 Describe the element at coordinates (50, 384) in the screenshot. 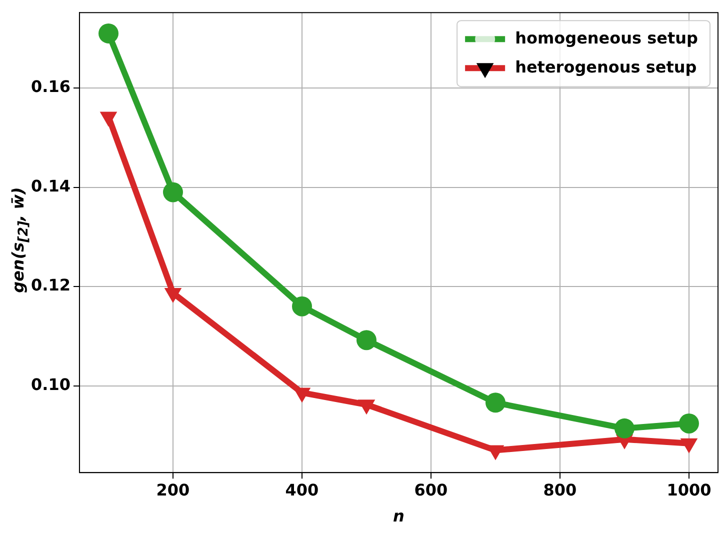

I see `y-tick-label: 0.10` at that location.